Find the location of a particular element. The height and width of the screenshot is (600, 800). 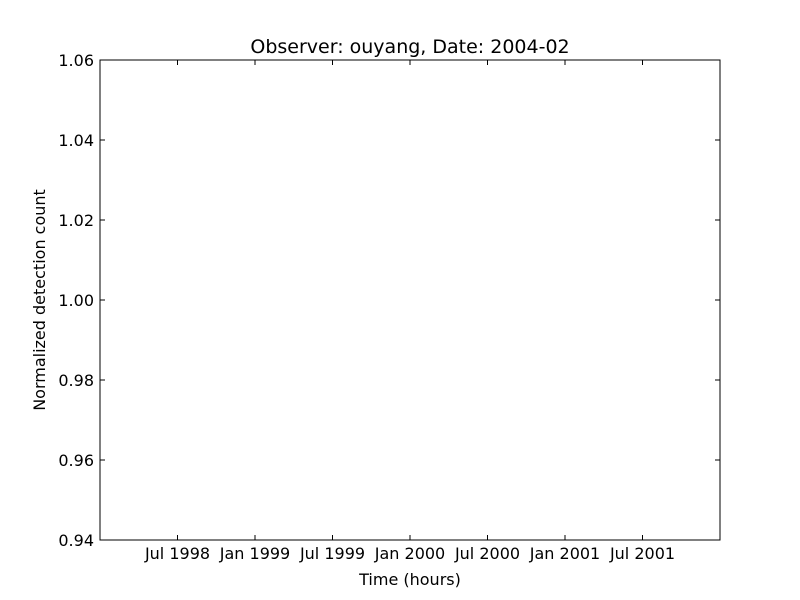

x-tick-label: Jan 2000 is located at coordinates (409, 553).